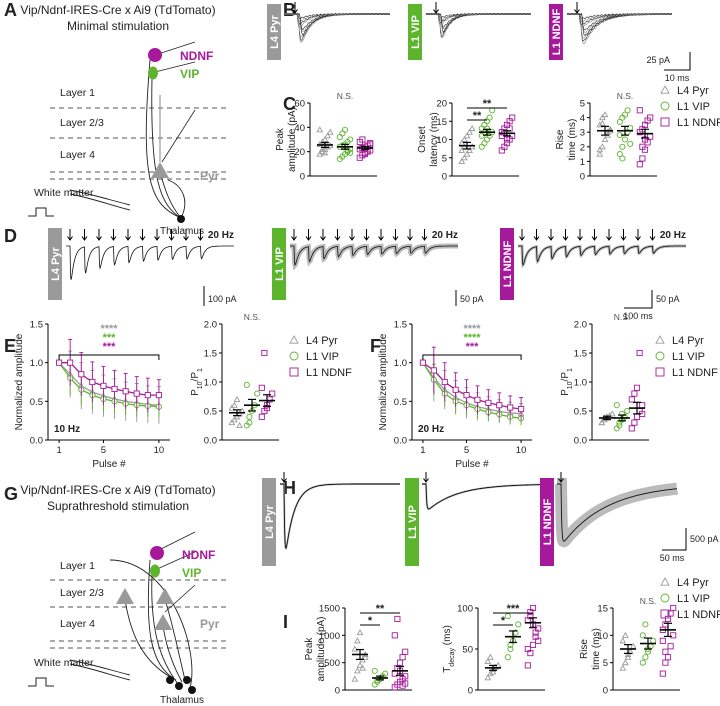 The width and height of the screenshot is (720, 706). I want to click on trace-band, so click(374, 257).